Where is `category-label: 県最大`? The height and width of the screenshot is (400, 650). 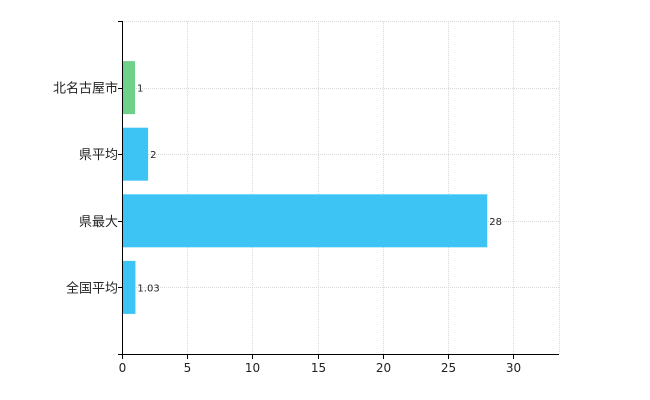 category-label: 県最大 is located at coordinates (98, 222).